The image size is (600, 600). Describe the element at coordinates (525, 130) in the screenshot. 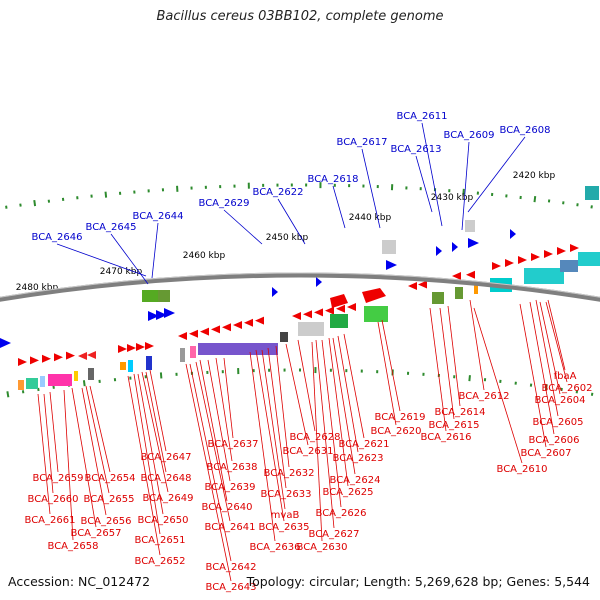

I see `upper-gene-label: BCA_2608` at that location.